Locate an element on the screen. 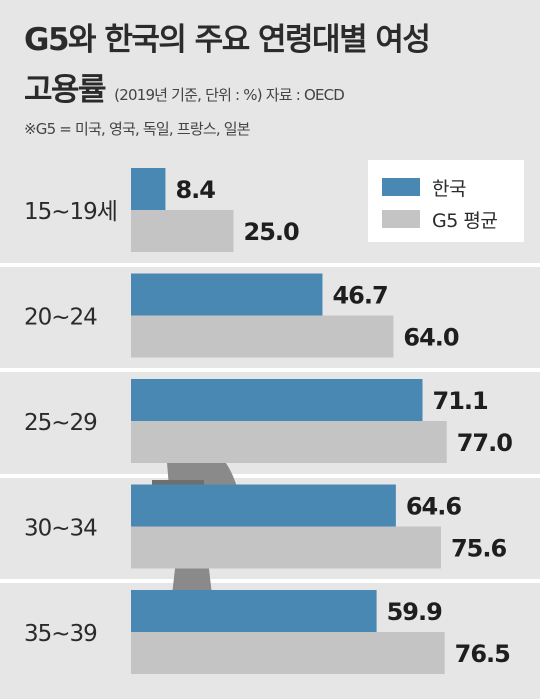 The width and height of the screenshot is (540, 699). value-label-korea-2: 71.1 is located at coordinates (461, 401).